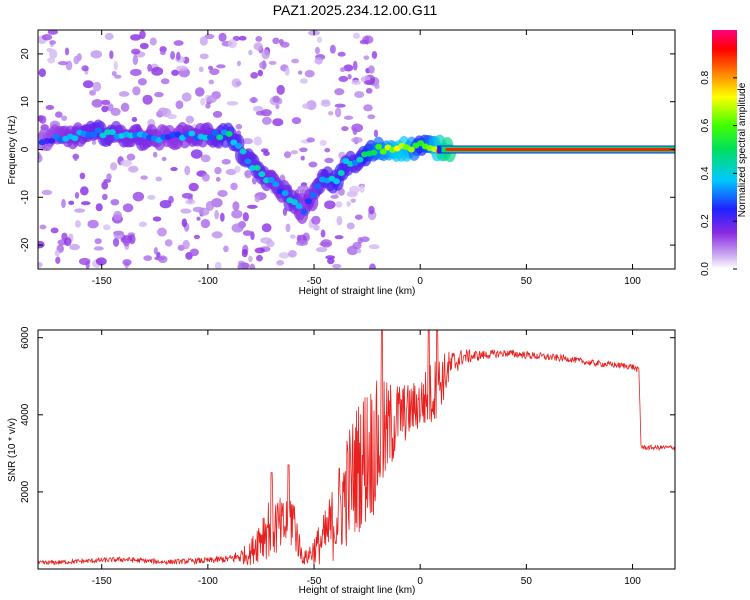 This screenshot has height=600, width=750. Describe the element at coordinates (25, 197) in the screenshot. I see `spectrogram-y-tick-label: -10` at that location.